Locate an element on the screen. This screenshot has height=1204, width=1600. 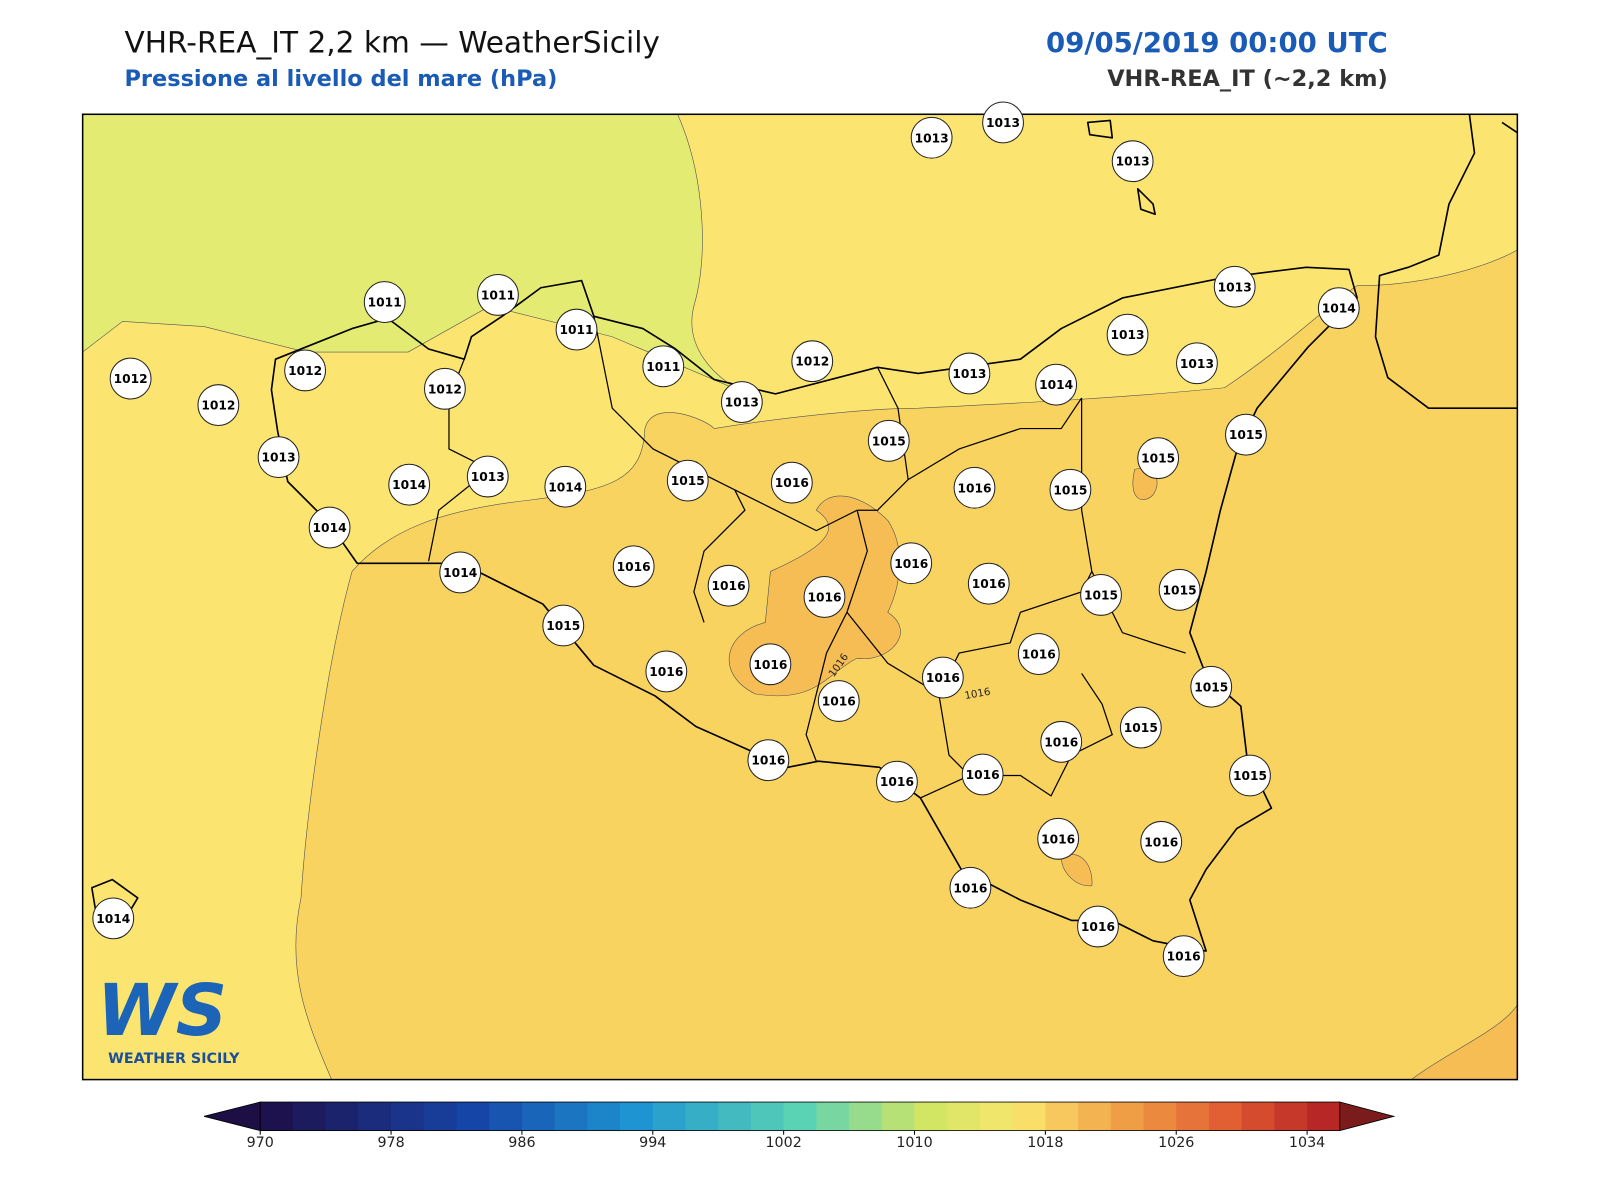
title: VHR-REA_IT 2,2 km — WeatherSicily is located at coordinates (391, 42).